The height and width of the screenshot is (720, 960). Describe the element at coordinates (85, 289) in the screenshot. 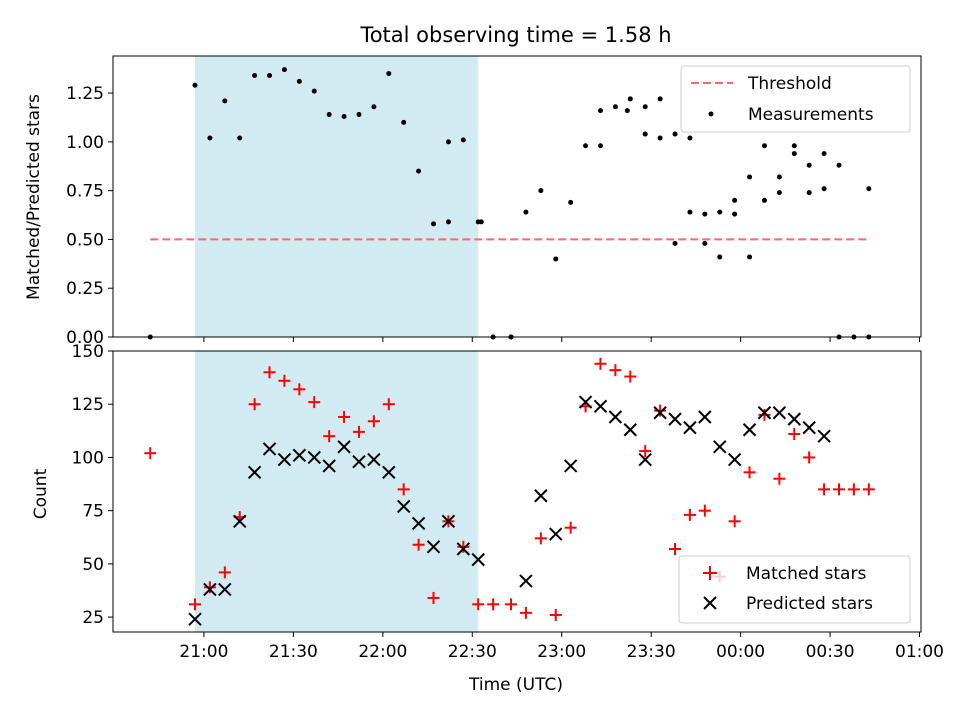

I see `y-tick-label: 0.25` at that location.